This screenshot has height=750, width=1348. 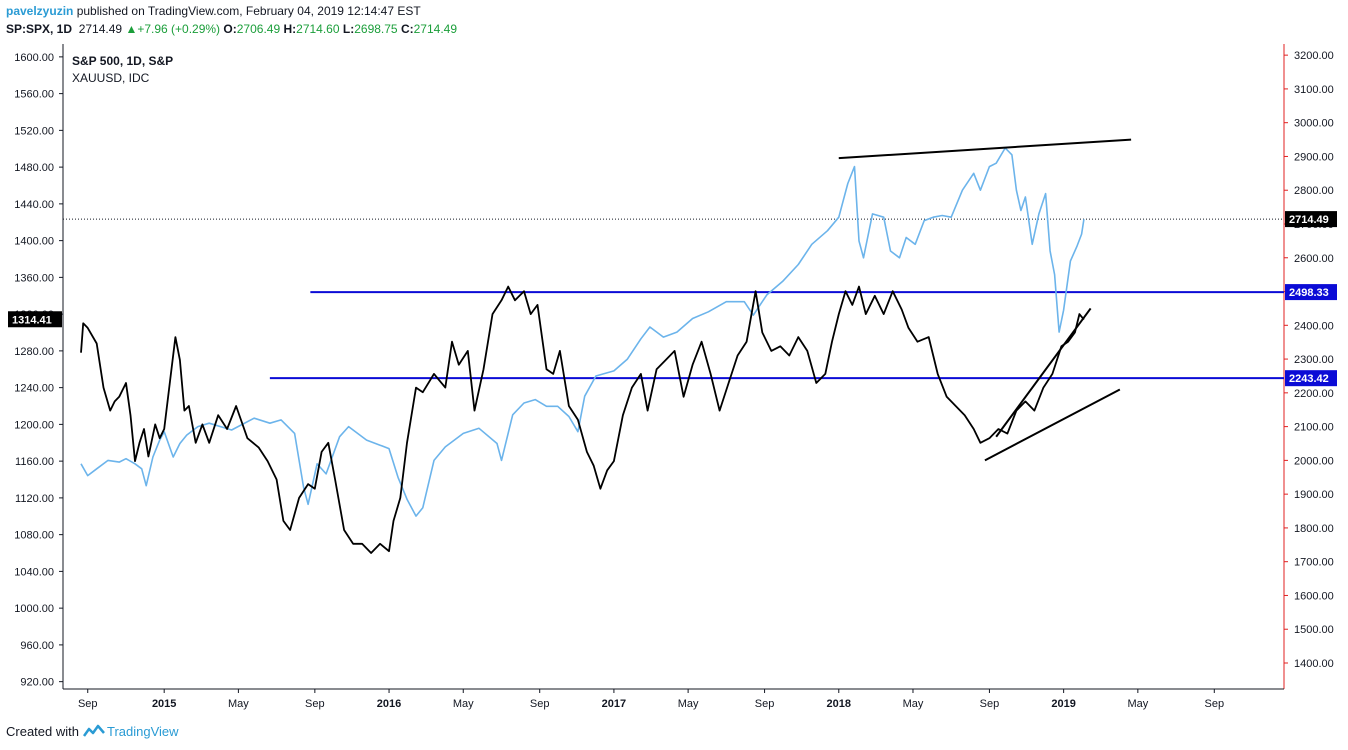 What do you see at coordinates (34, 609) in the screenshot?
I see `left-tick-label: 1000.00` at bounding box center [34, 609].